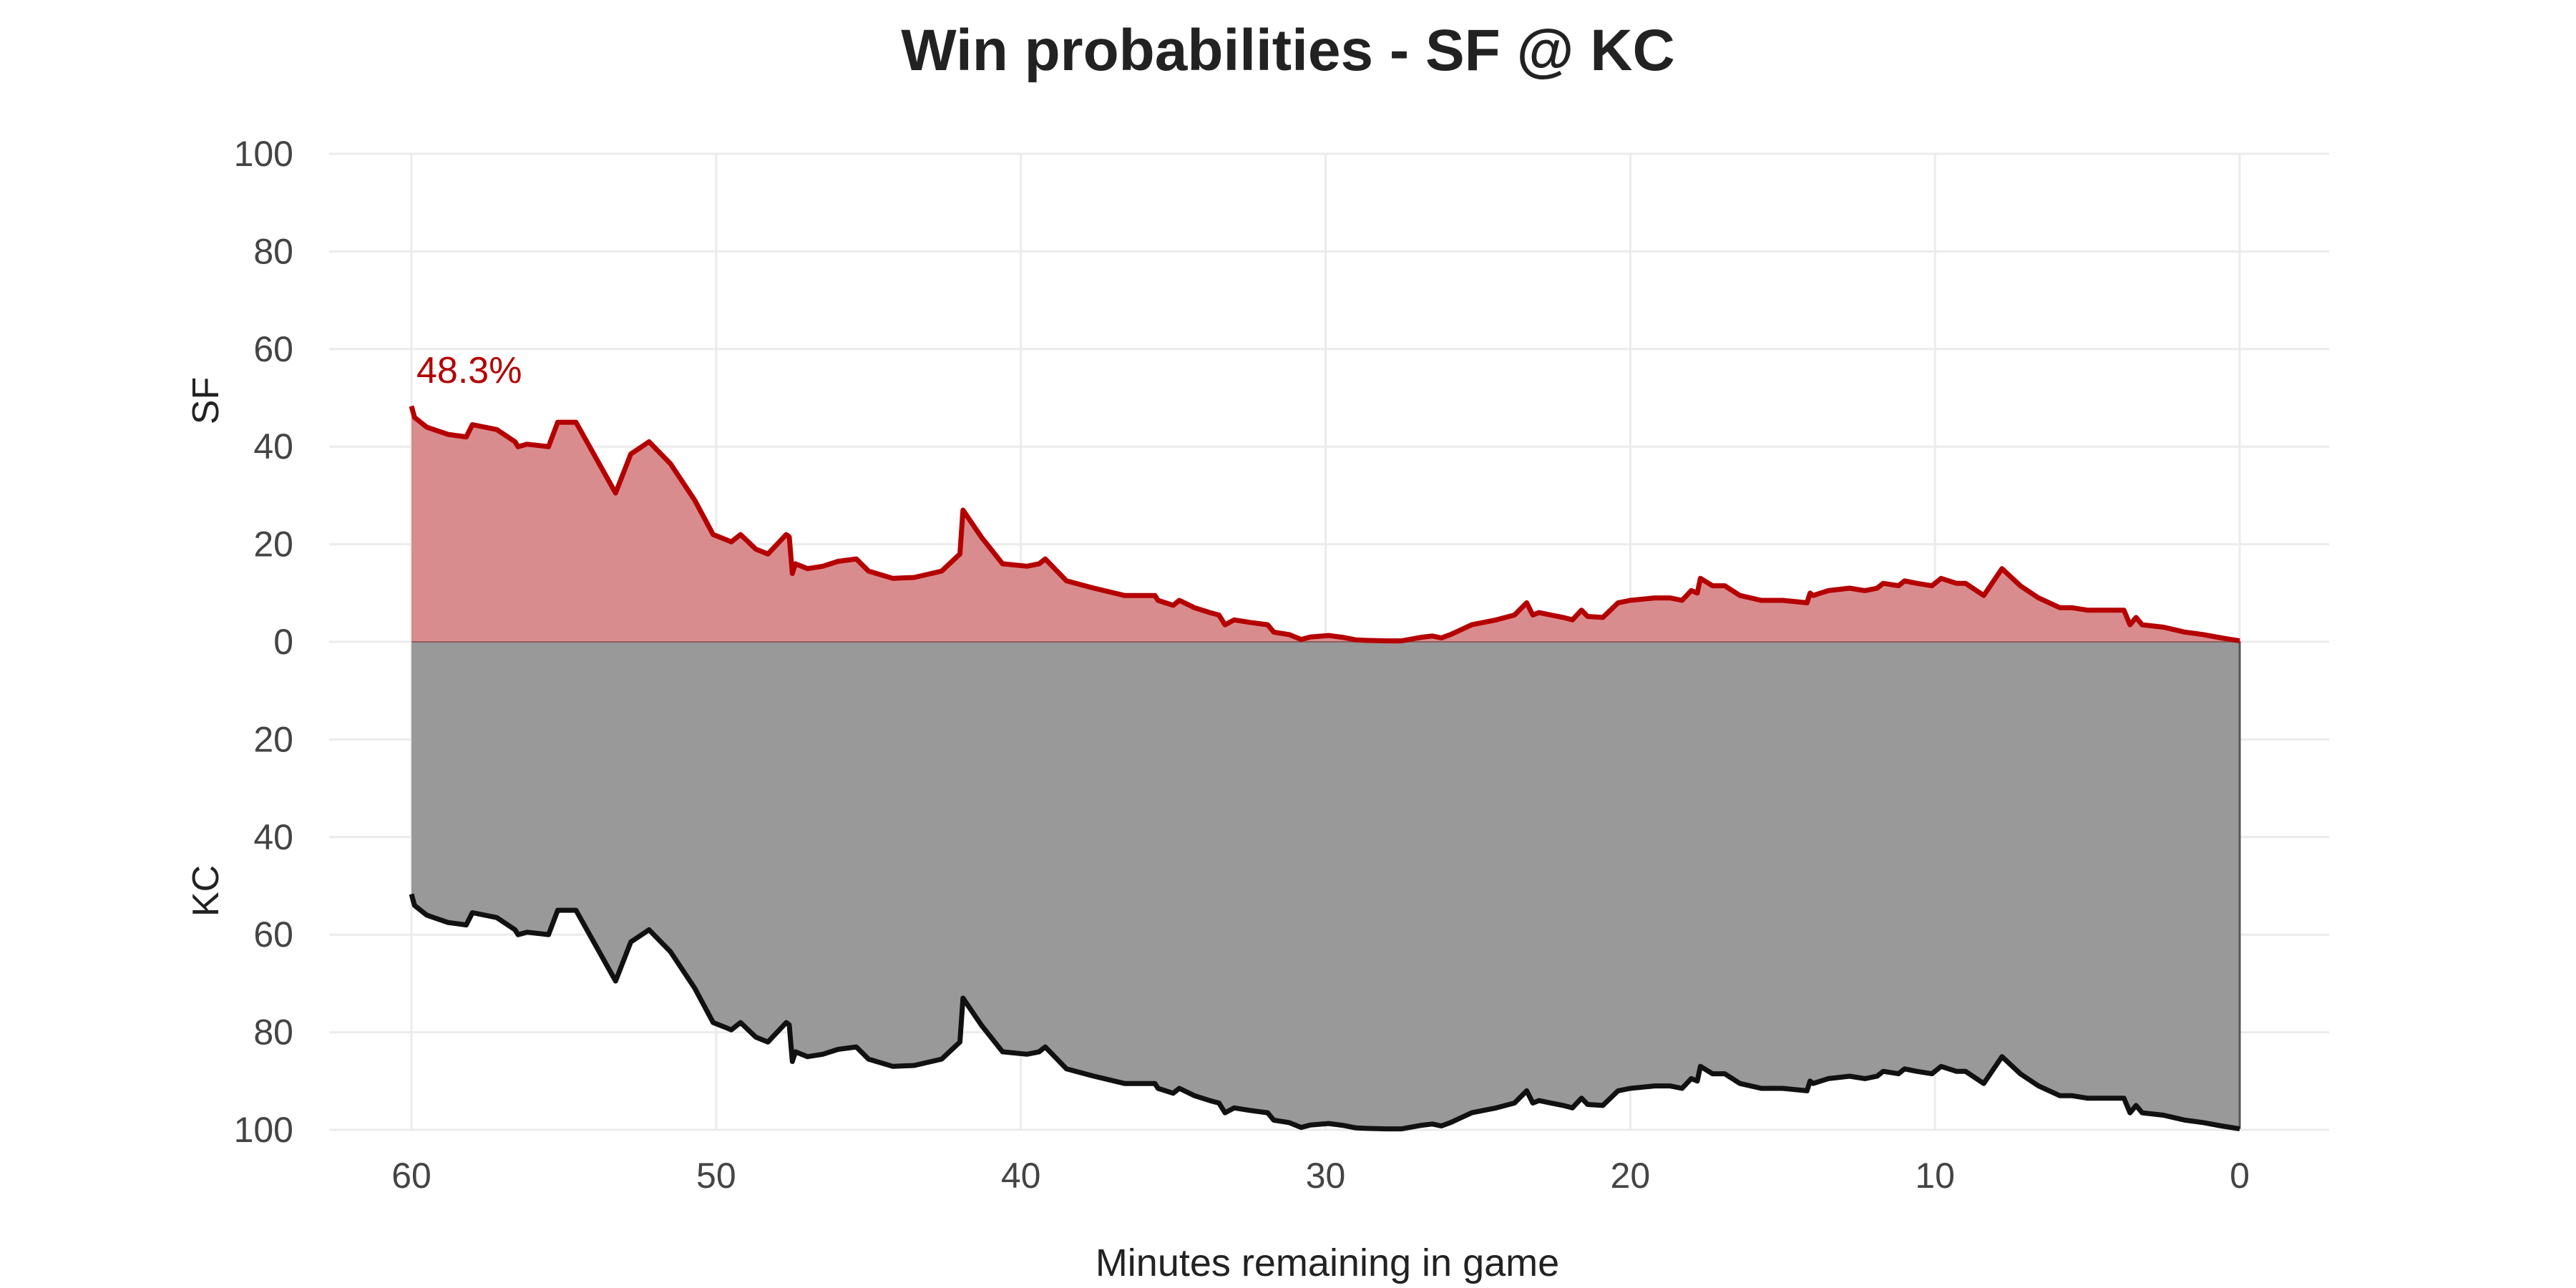  Describe the element at coordinates (1631, 1176) in the screenshot. I see `x-tick-label: 20` at that location.